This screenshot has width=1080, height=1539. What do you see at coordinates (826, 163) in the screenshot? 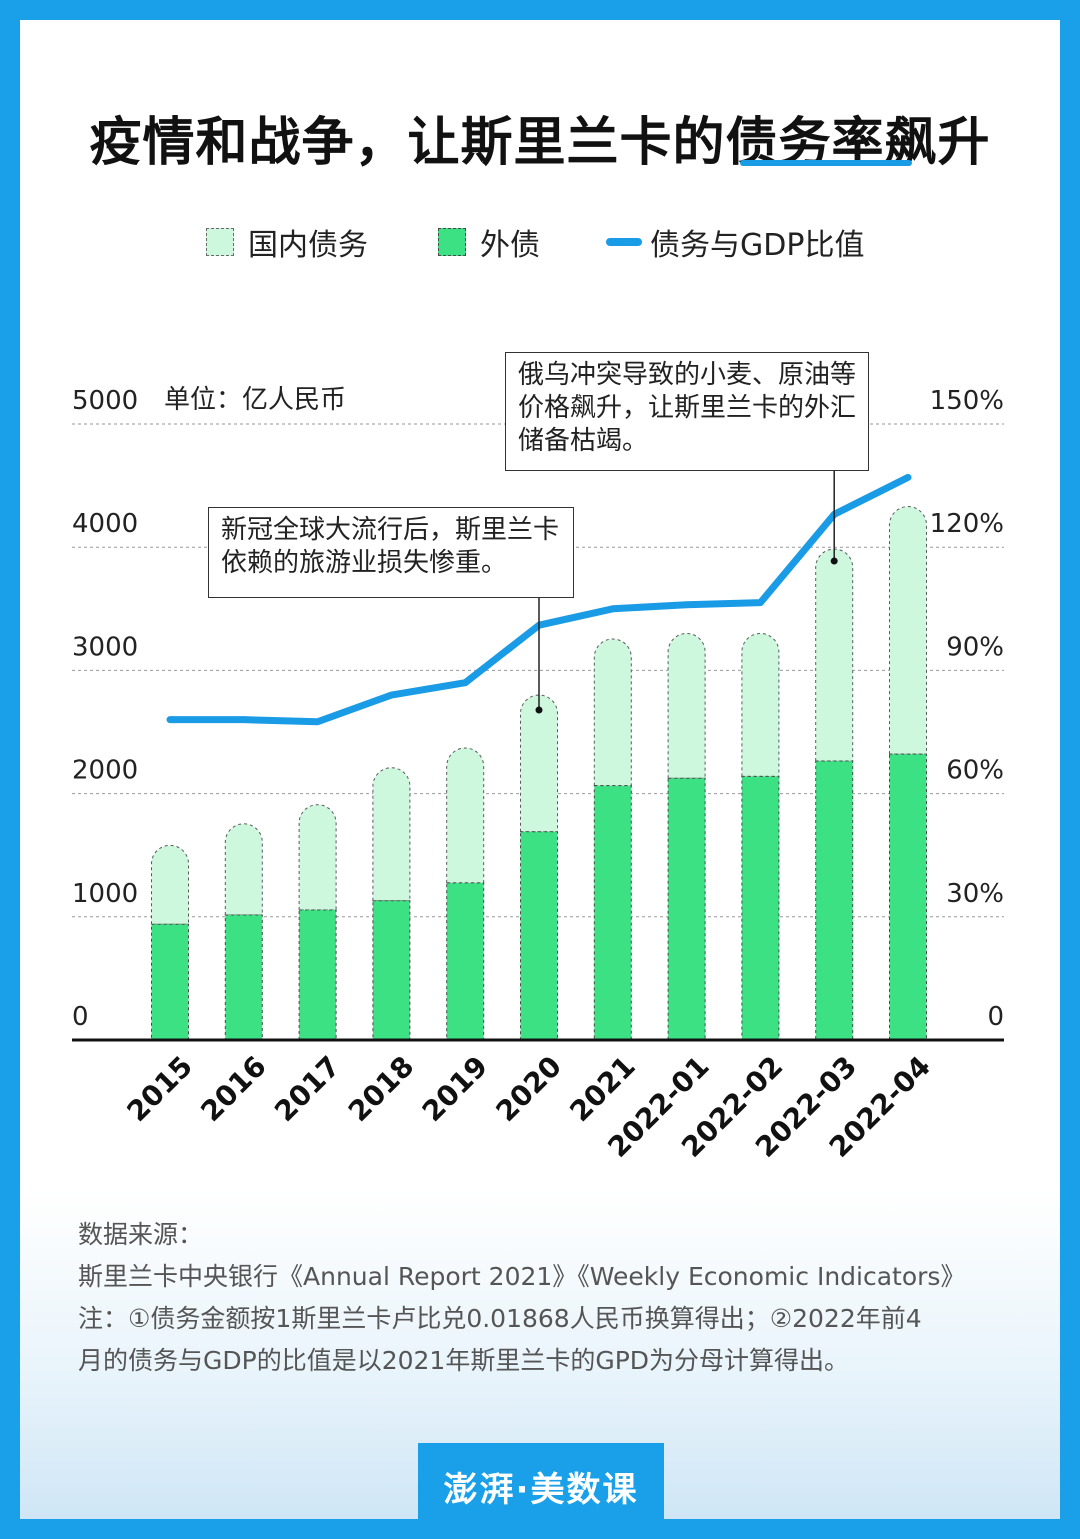
I see `title-highlight-underline` at bounding box center [826, 163].